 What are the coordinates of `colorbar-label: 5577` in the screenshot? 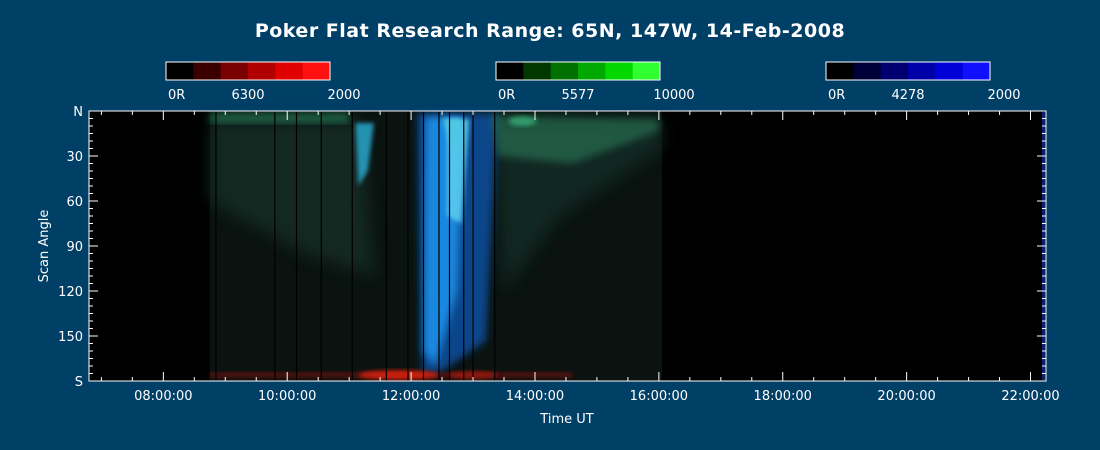 It's located at (577, 95).